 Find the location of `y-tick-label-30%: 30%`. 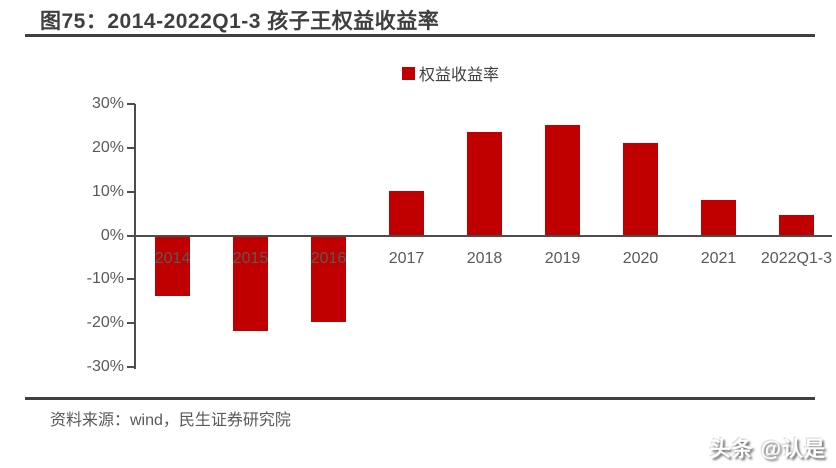

y-tick-label-30%: 30% is located at coordinates (107, 103).